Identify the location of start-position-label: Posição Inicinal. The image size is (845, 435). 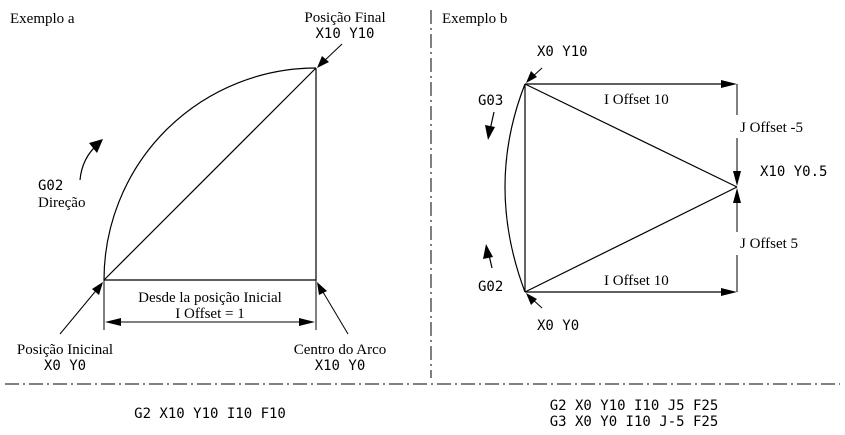
(65, 350).